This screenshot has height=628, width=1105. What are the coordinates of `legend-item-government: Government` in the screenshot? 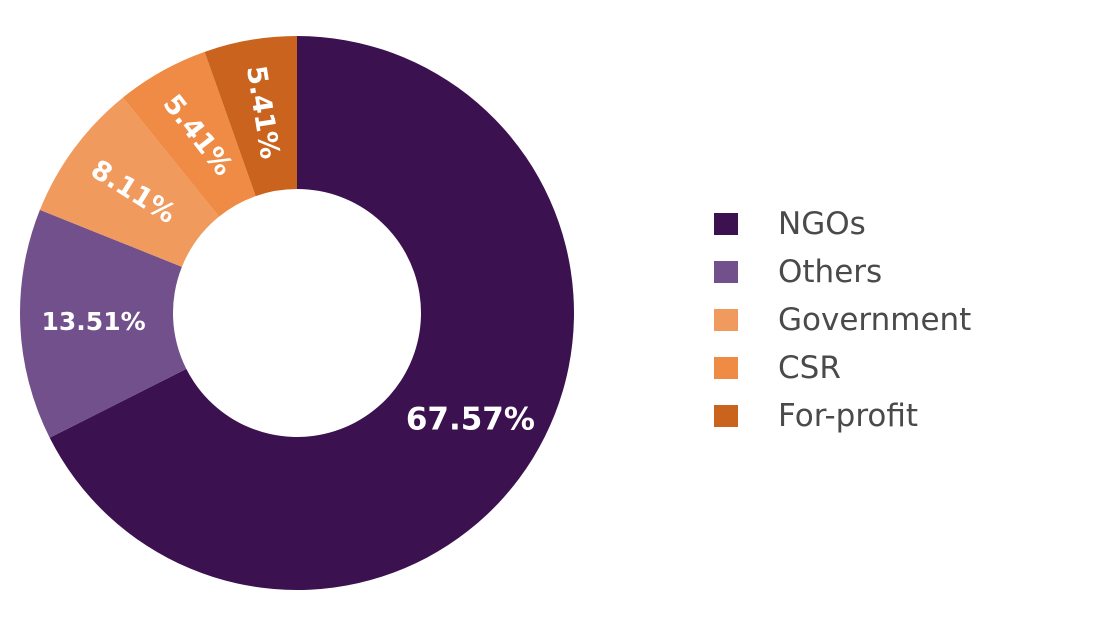 It's located at (904, 320).